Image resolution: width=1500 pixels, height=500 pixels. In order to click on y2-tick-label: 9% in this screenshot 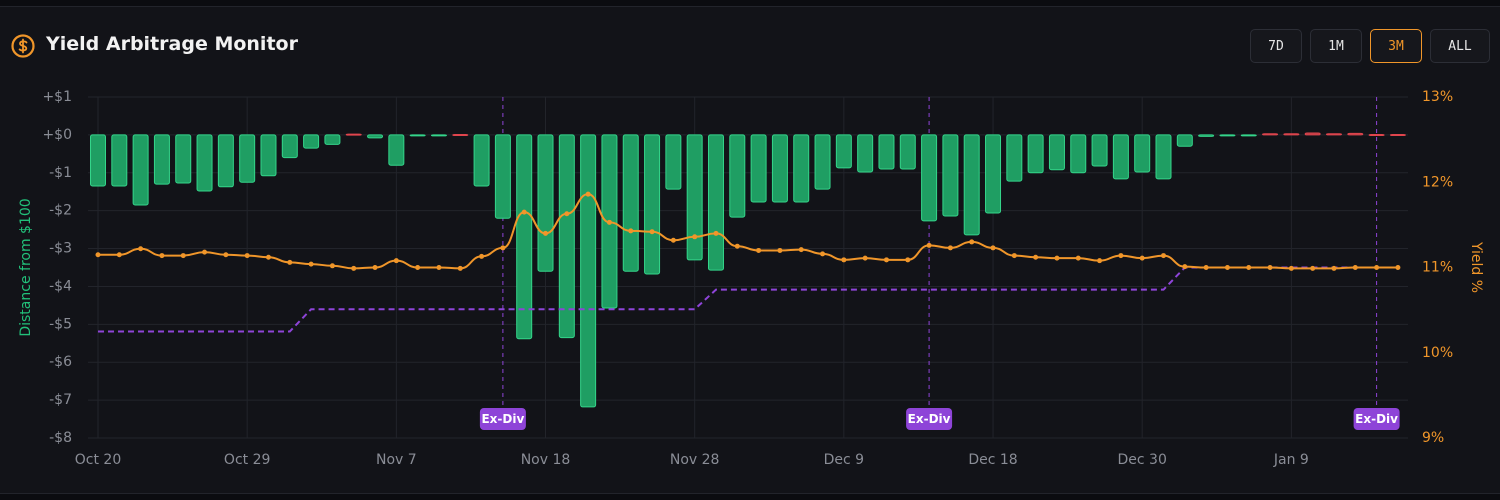, I will do `click(1433, 438)`.